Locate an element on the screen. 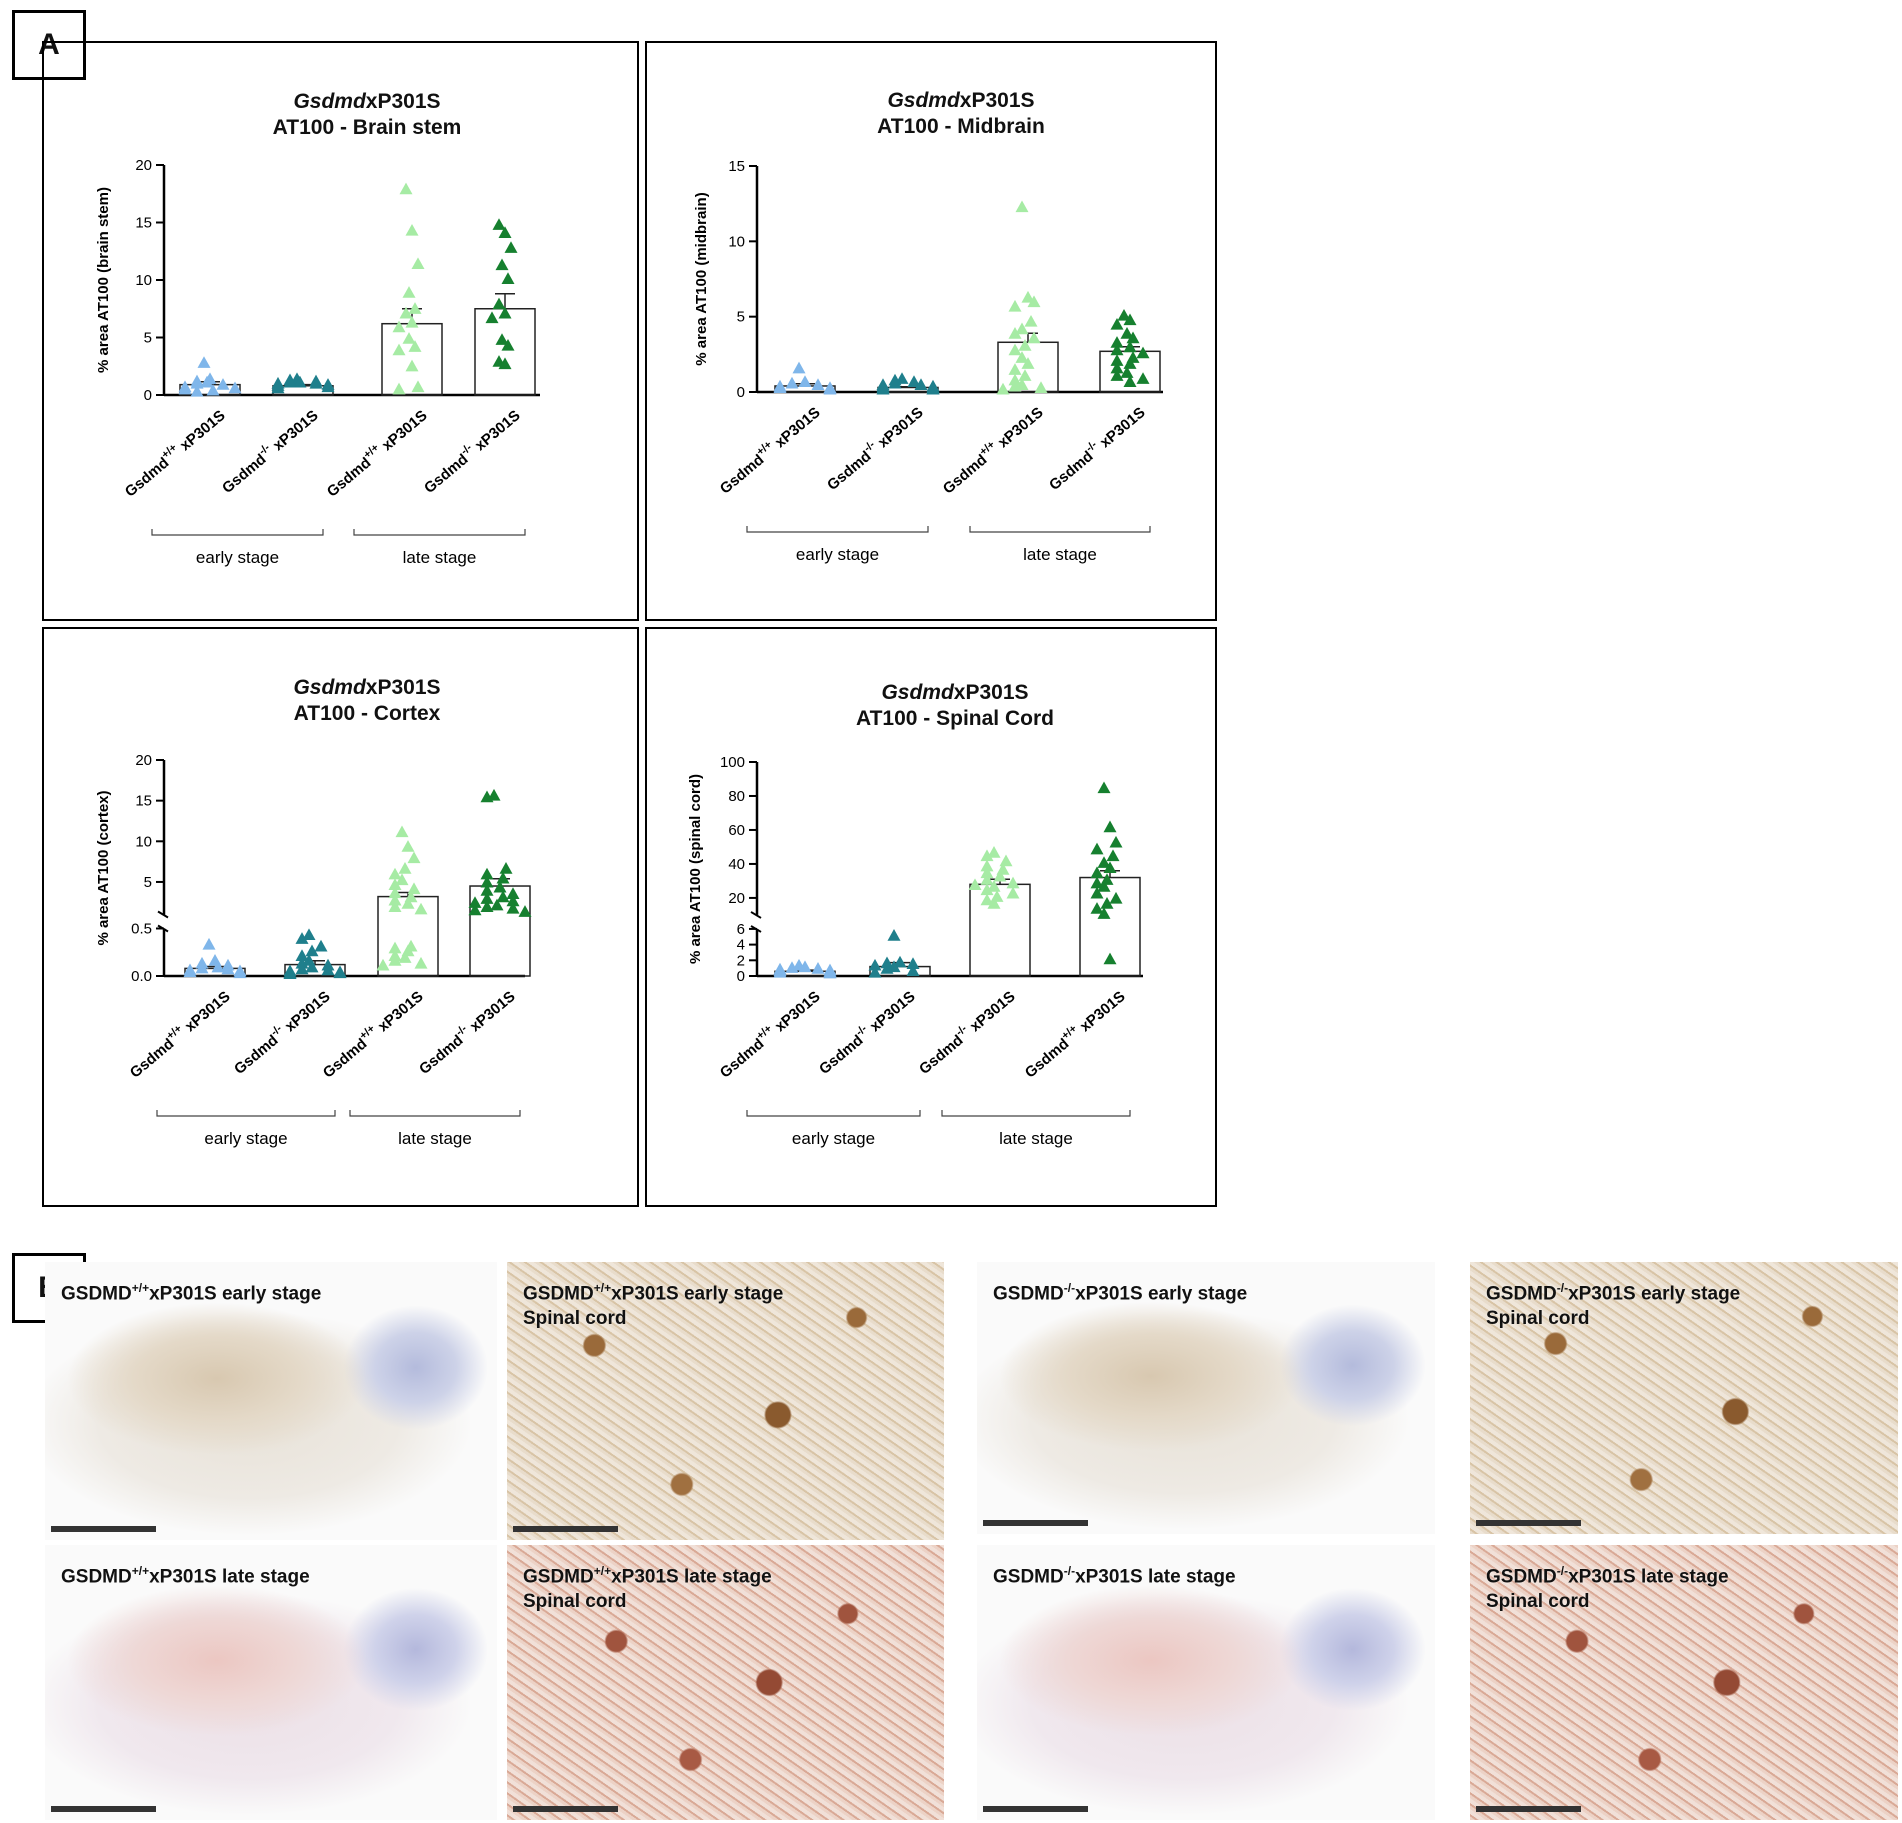 The height and width of the screenshot is (1823, 1902). group-label: early stage is located at coordinates (833, 1138).